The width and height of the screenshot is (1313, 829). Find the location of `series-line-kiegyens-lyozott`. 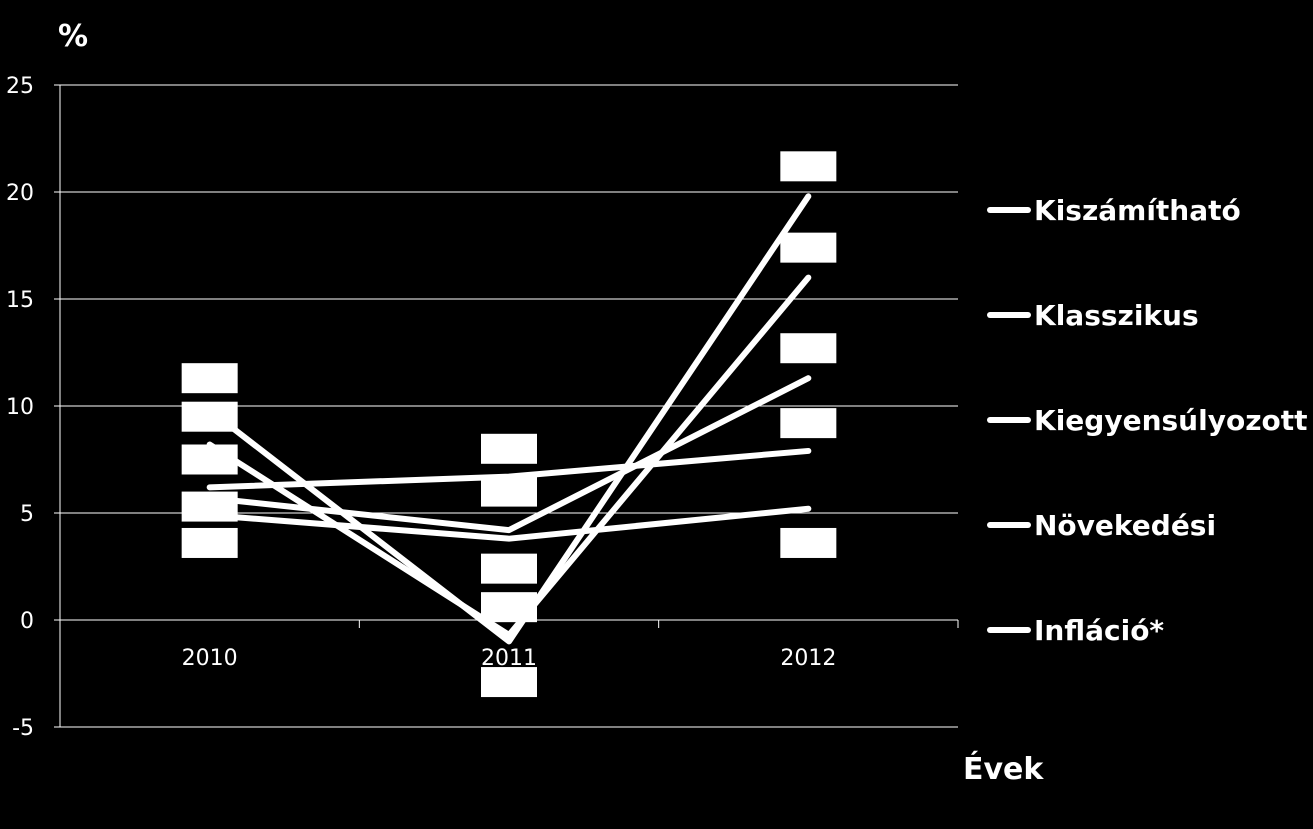

series-line-kiegyens-lyozott is located at coordinates (509, 454).